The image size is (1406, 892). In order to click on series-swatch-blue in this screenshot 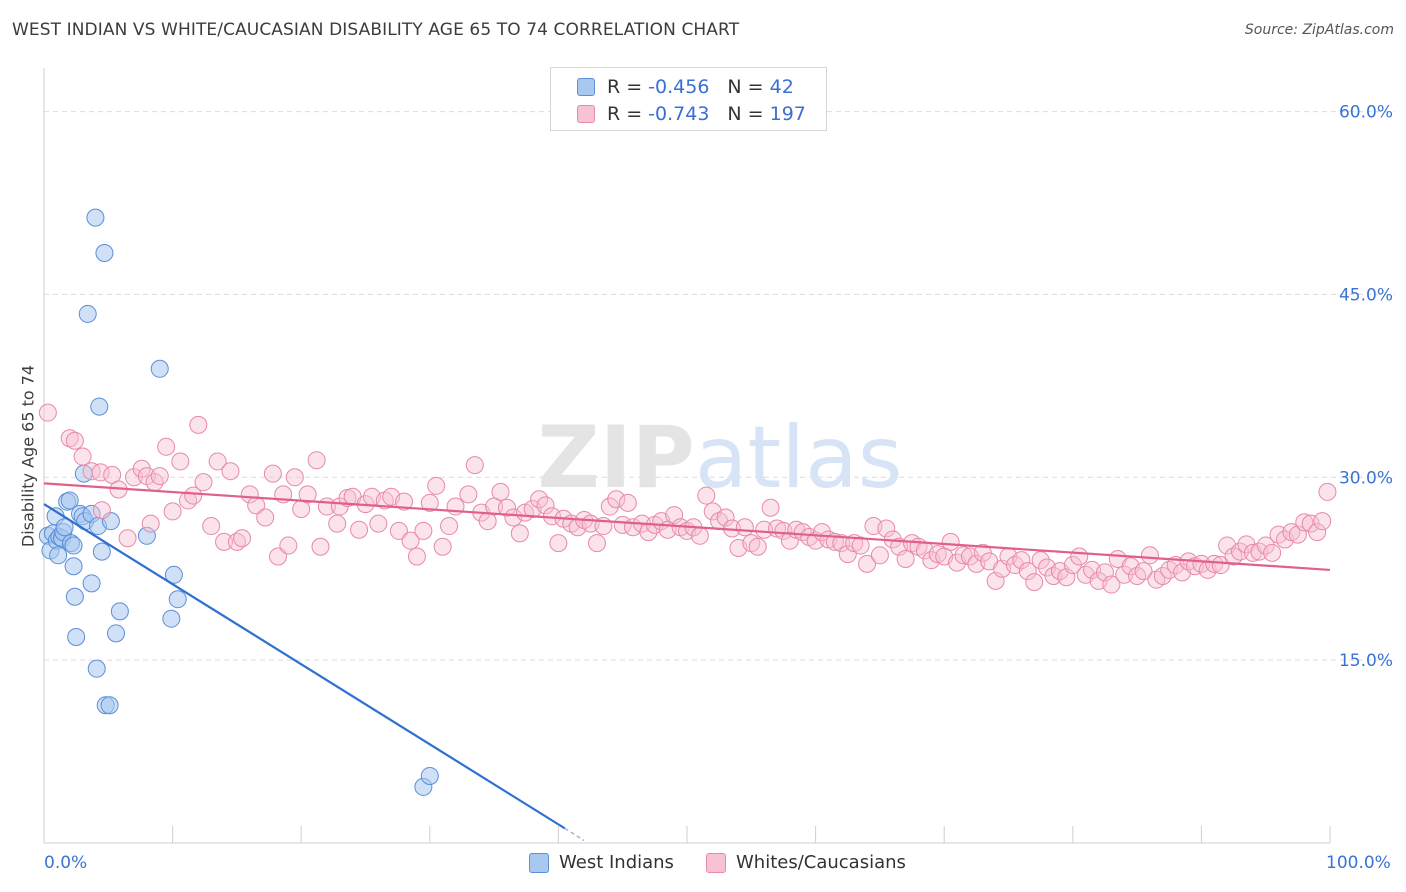, I will do `click(539, 862)`.